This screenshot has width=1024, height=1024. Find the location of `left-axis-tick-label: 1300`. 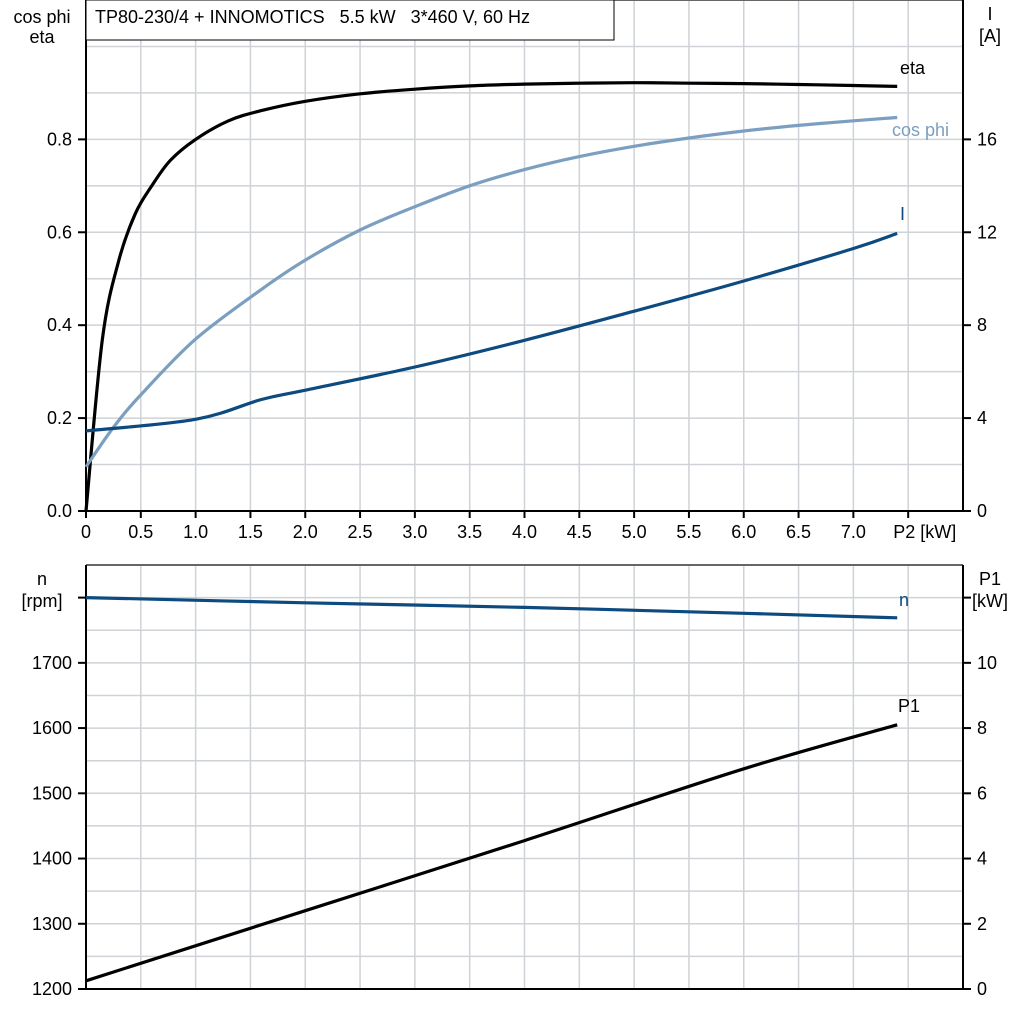

left-axis-tick-label: 1300 is located at coordinates (52, 924).